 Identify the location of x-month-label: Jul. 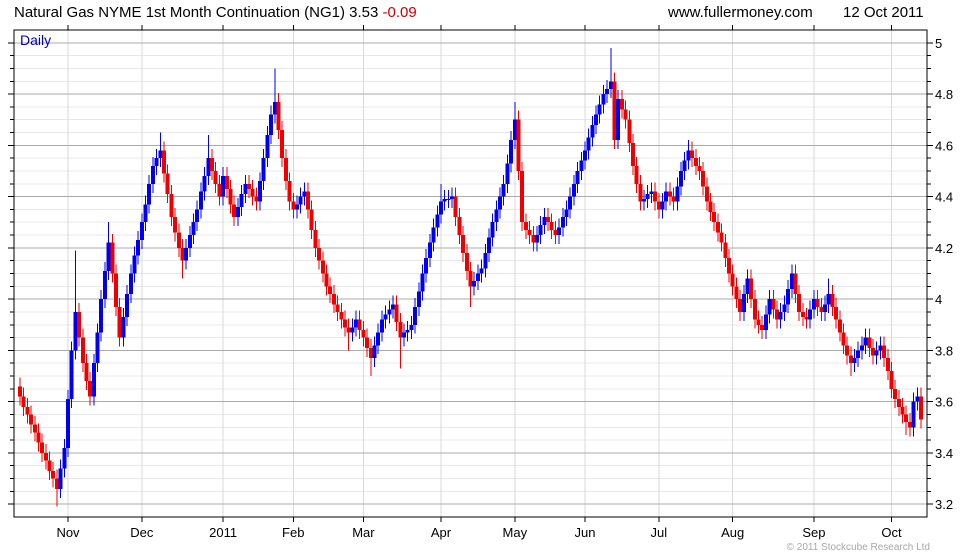
(659, 532).